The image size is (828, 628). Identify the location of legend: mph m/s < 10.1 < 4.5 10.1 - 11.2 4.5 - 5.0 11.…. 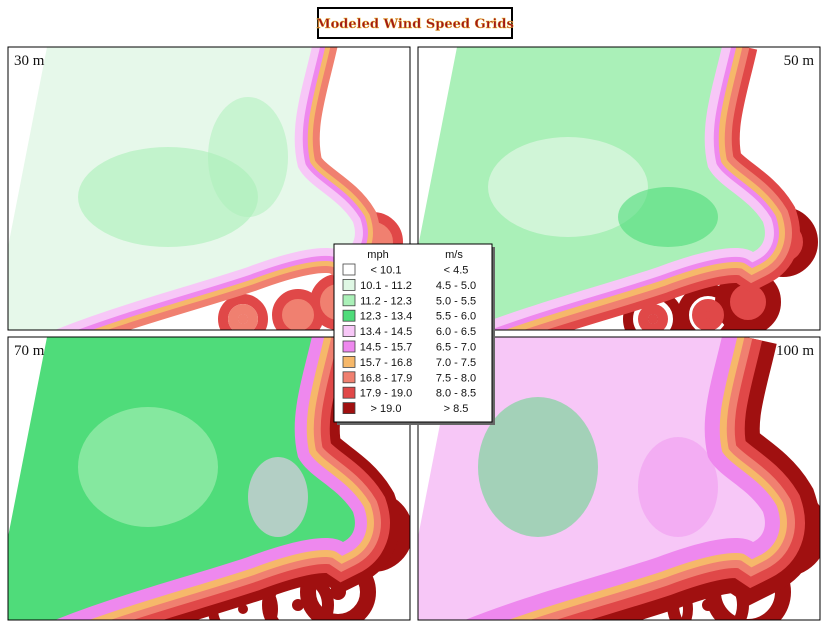
(409, 332).